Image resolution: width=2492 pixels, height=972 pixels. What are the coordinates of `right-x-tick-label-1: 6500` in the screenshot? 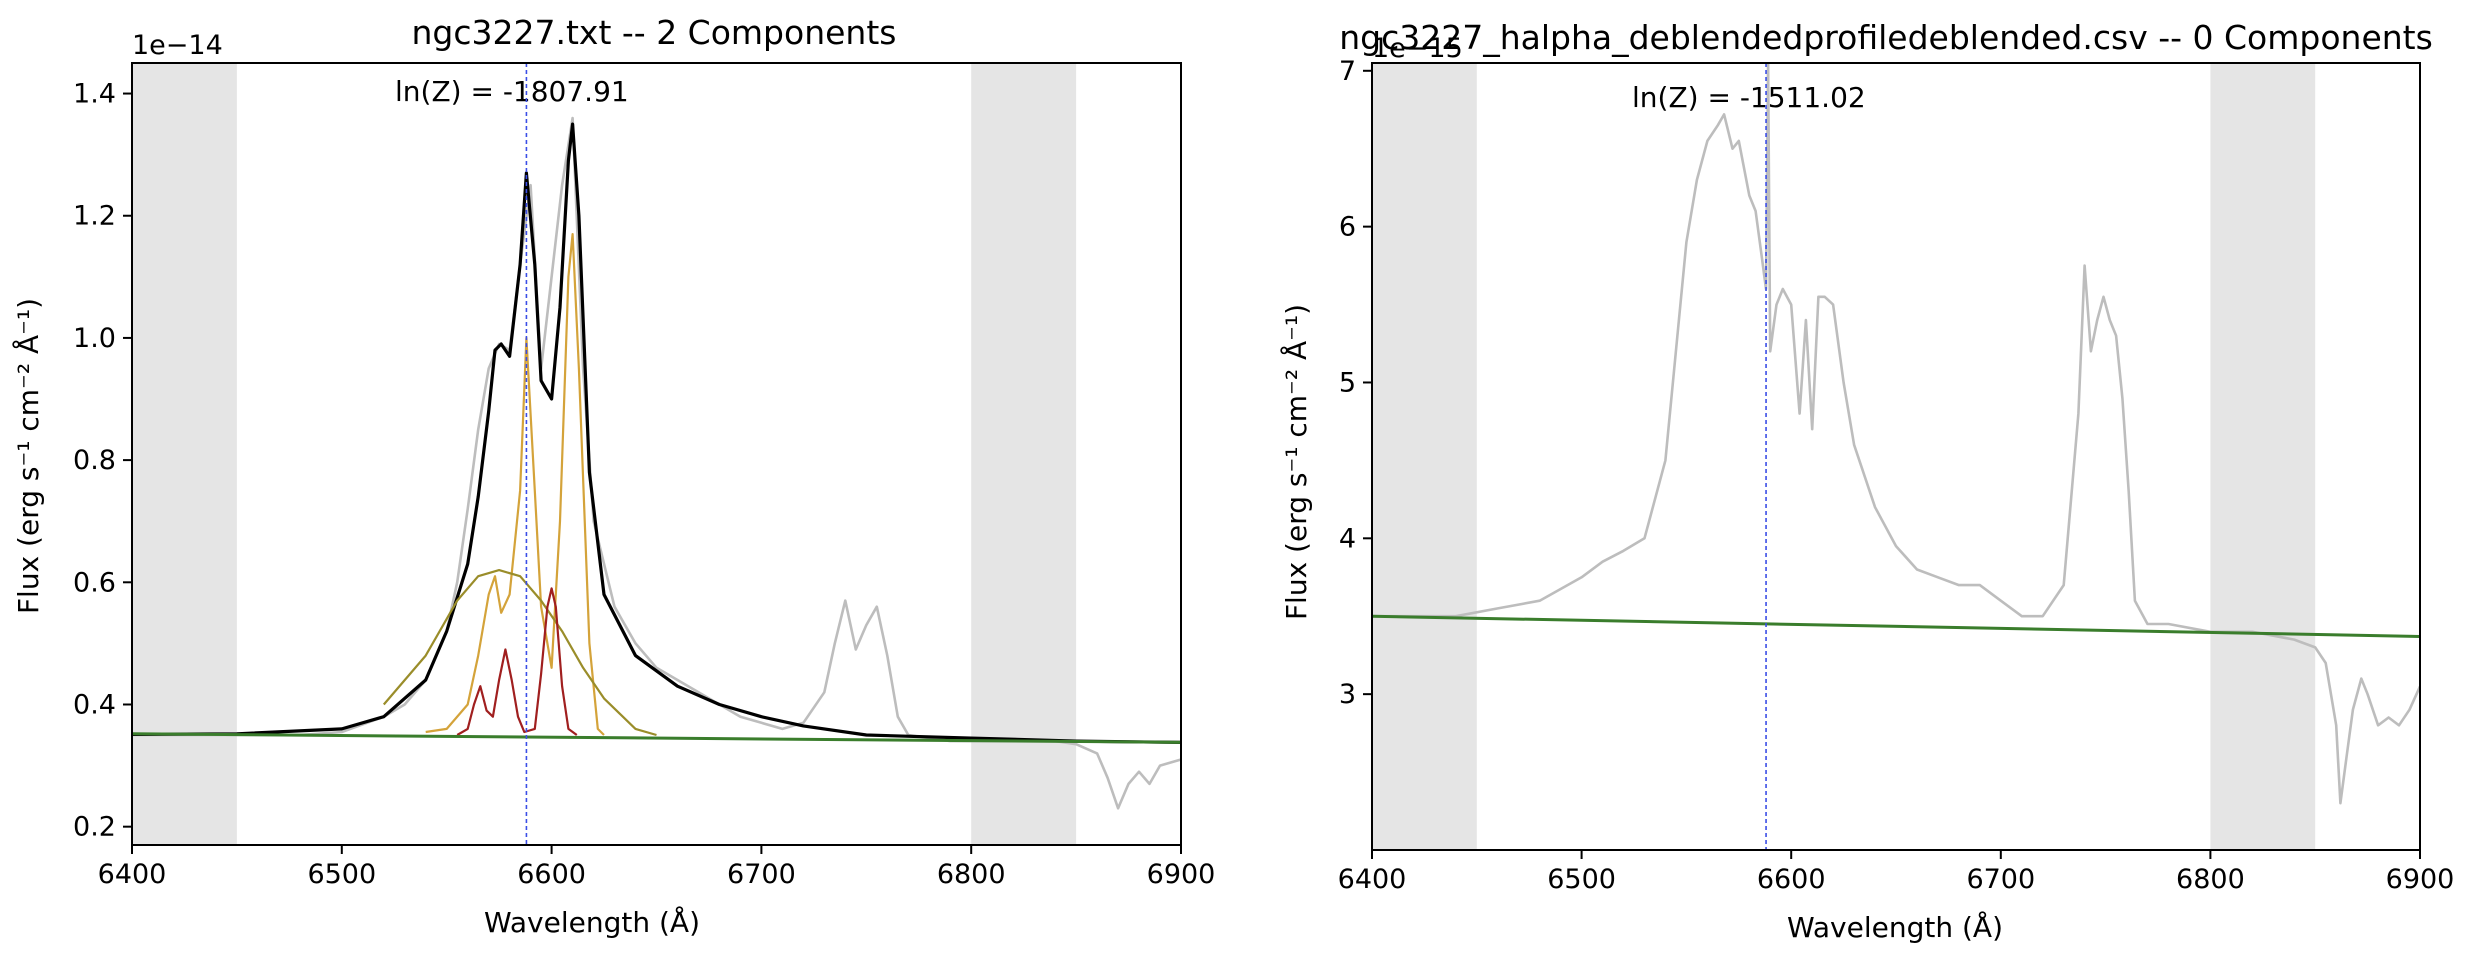 It's located at (1581, 879).